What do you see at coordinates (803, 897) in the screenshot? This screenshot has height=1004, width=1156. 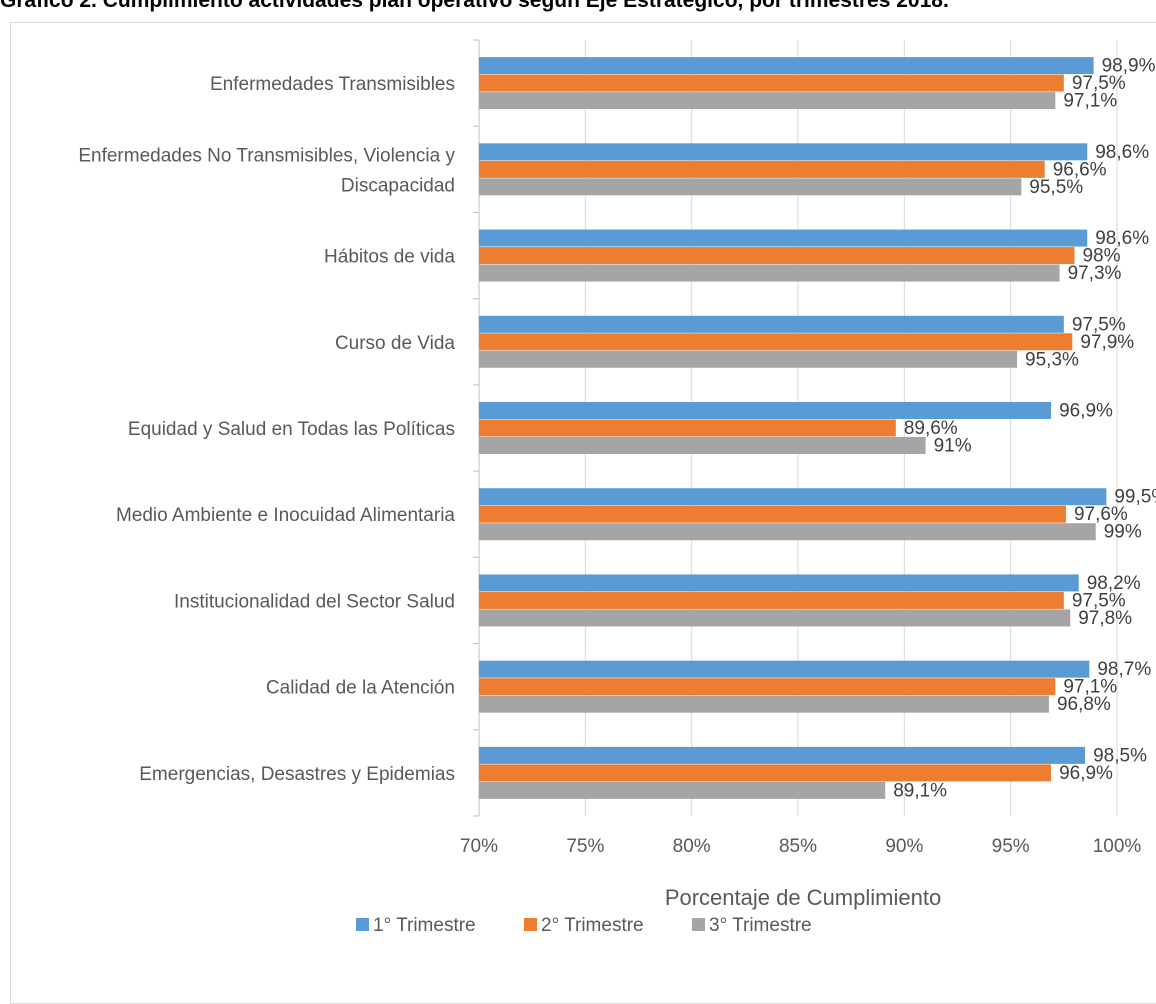 I see `x-axis-title: Porcentaje de Cumplimiento` at bounding box center [803, 897].